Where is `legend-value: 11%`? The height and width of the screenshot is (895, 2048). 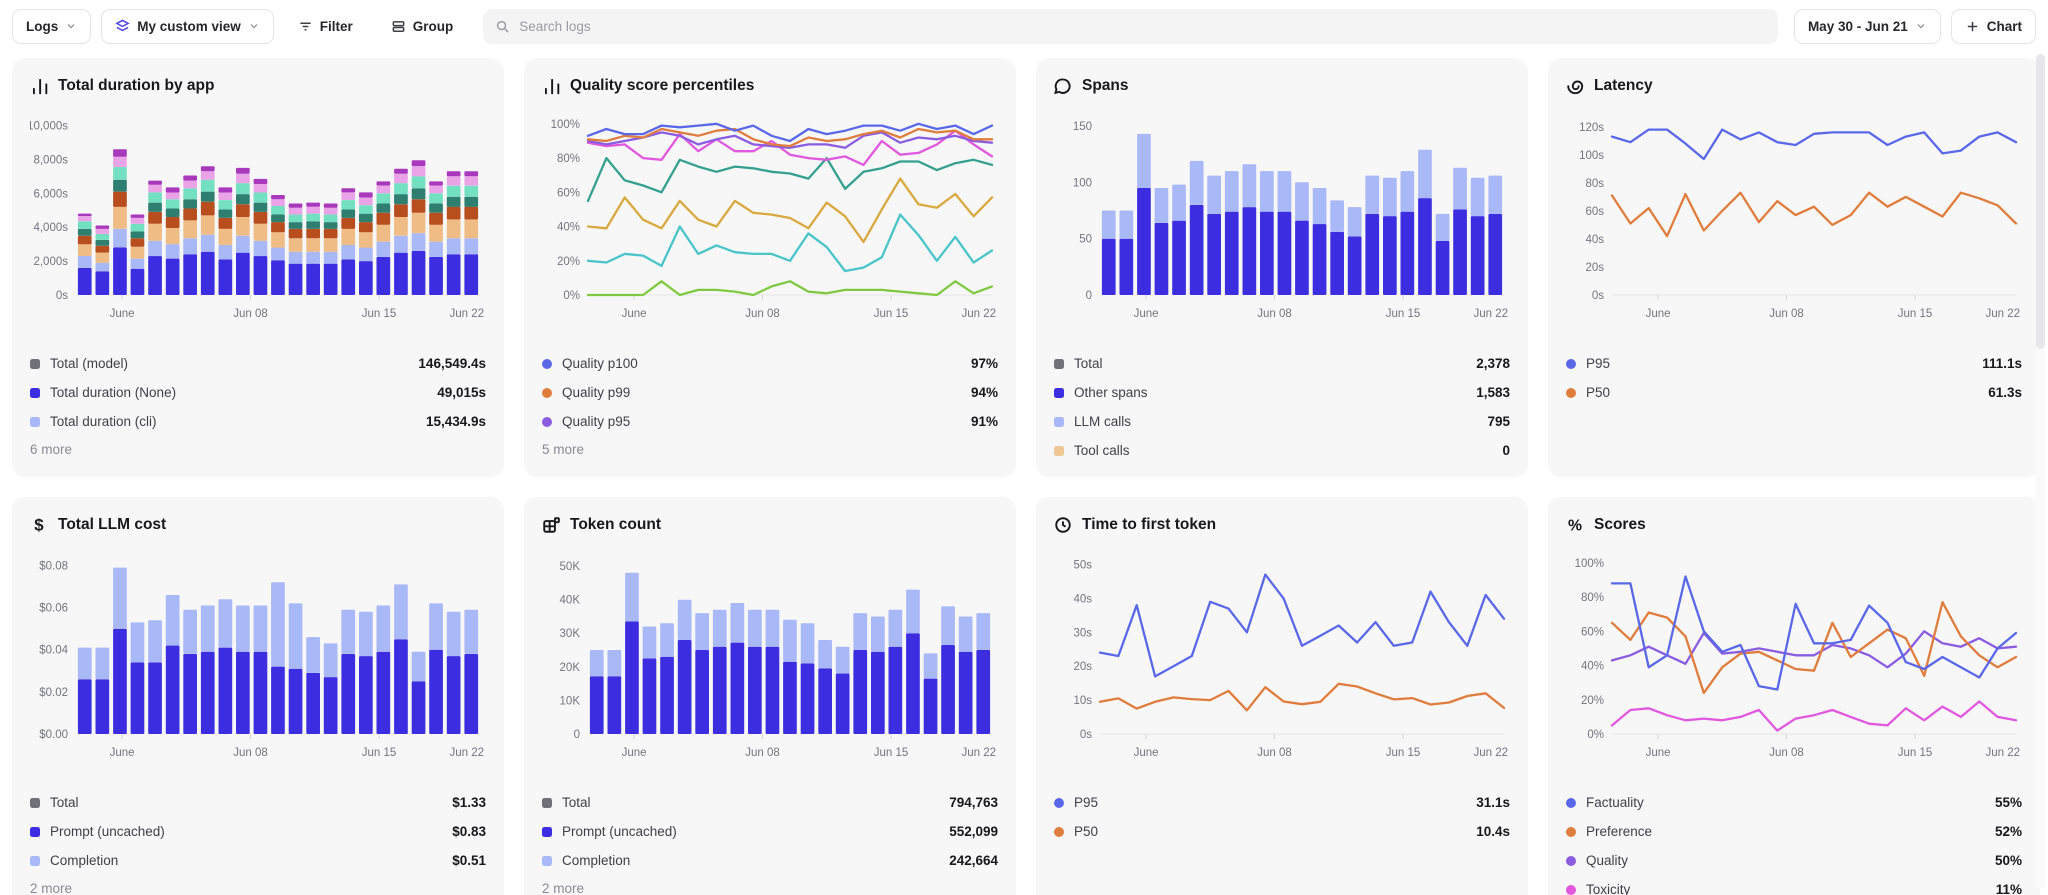 legend-value: 11% is located at coordinates (2008, 888).